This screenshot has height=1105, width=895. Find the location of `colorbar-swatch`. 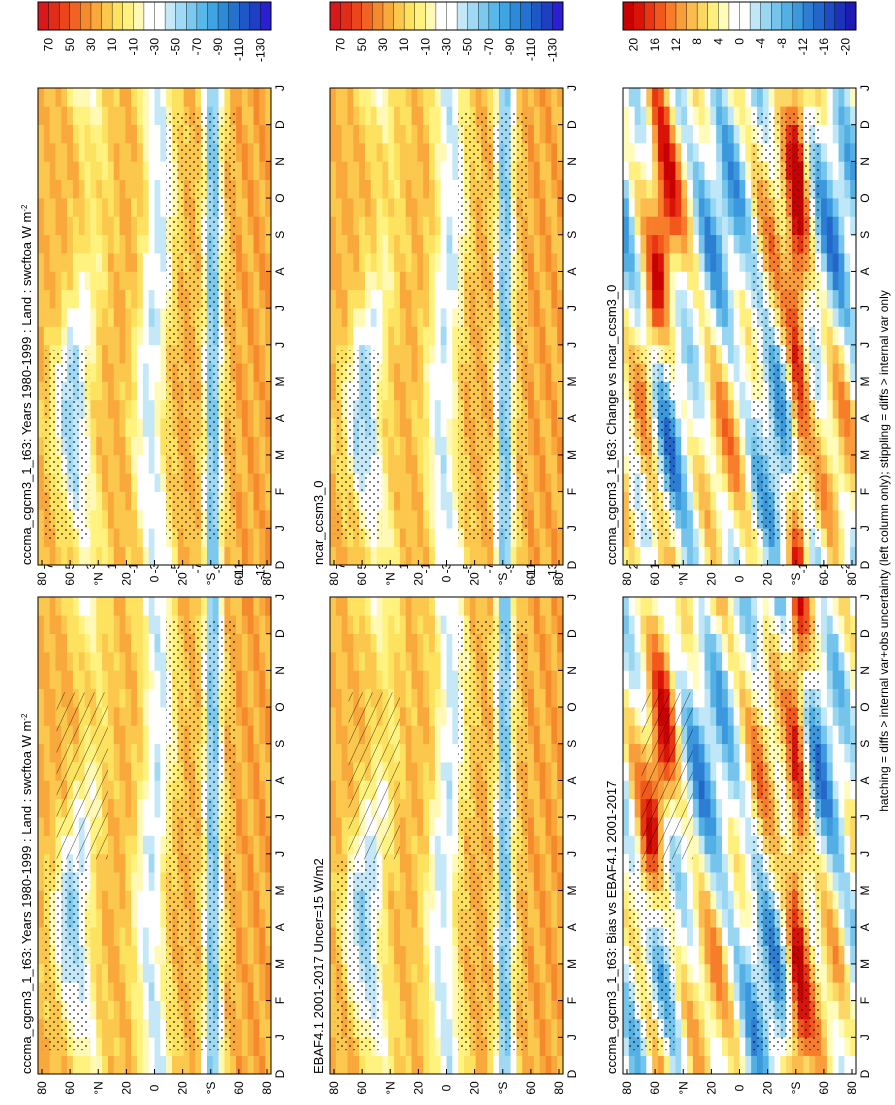

colorbar-swatch is located at coordinates (64, 16).